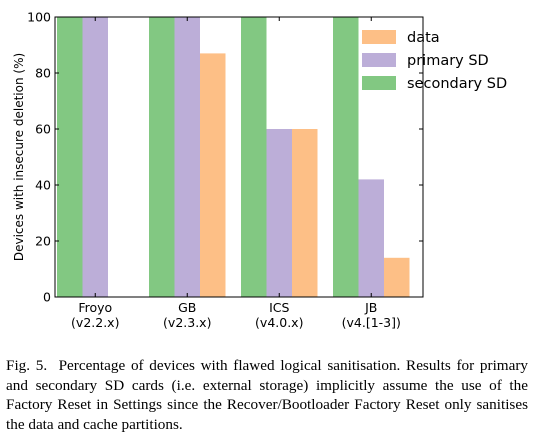 The width and height of the screenshot is (535, 440). What do you see at coordinates (70, 157) in the screenshot?
I see `bar-secondary-sd-froyo` at bounding box center [70, 157].